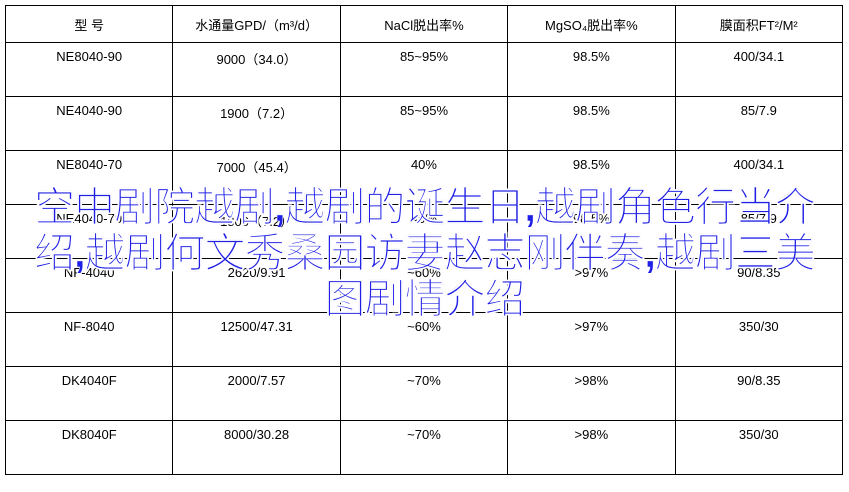 The height and width of the screenshot is (492, 849). What do you see at coordinates (89, 339) in the screenshot?
I see `table-cell: NF-8040` at bounding box center [89, 339].